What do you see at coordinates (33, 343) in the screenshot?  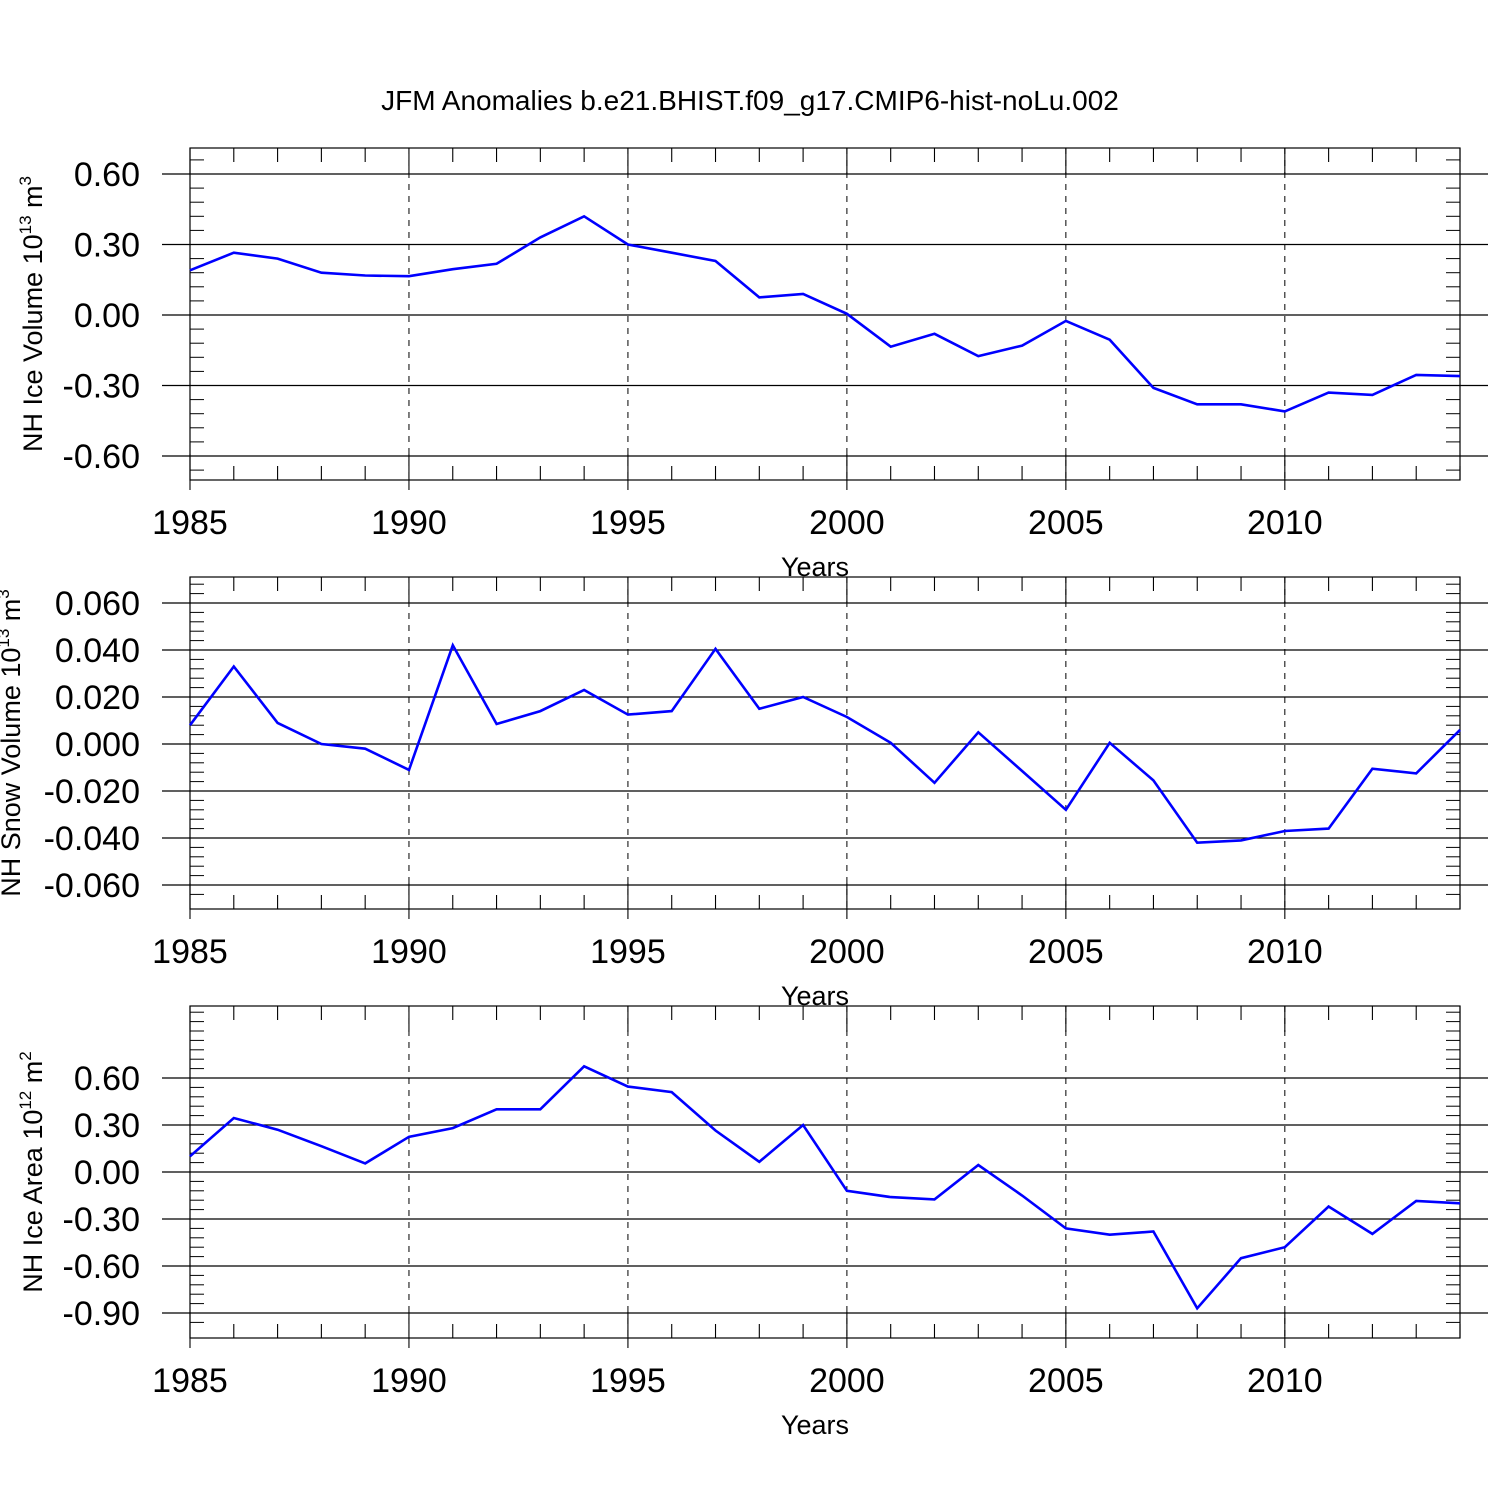 I see `y-axis-label-main: NH Ice Volume 10` at bounding box center [33, 343].